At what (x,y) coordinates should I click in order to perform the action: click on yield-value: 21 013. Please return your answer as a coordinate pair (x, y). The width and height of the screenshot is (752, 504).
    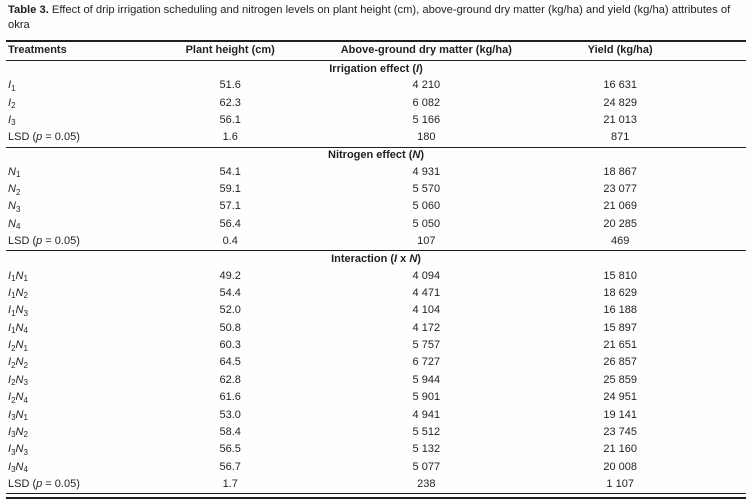
    Looking at the image, I should click on (620, 119).